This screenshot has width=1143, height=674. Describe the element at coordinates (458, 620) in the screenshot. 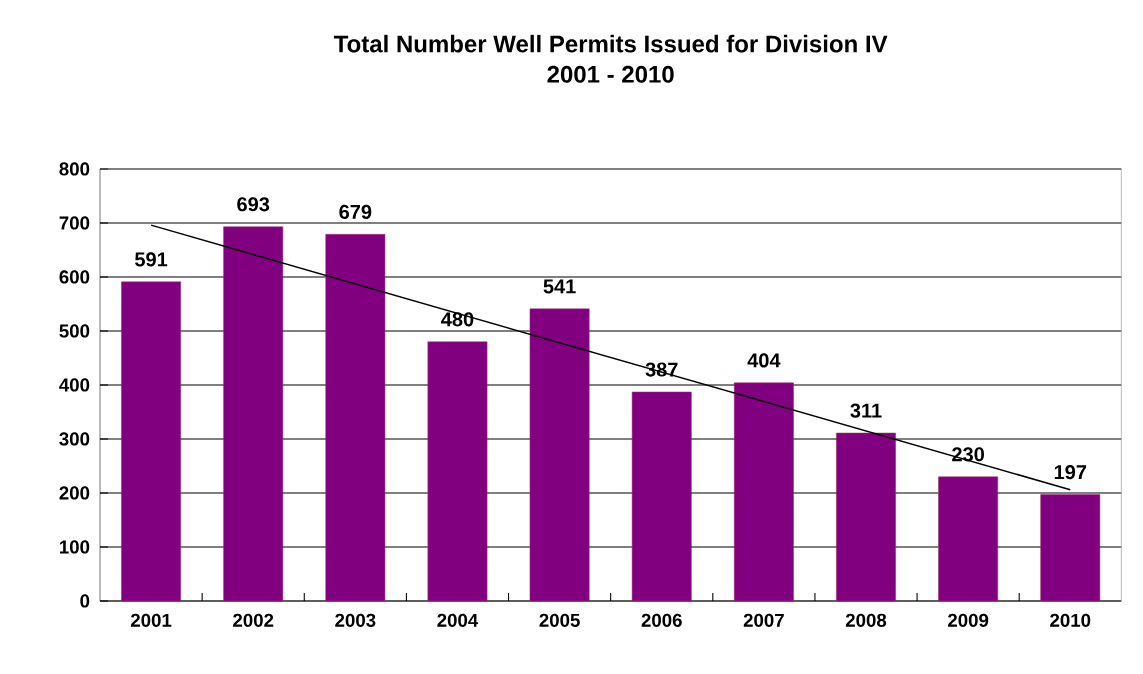

I see `x-tick-label: 2004` at that location.